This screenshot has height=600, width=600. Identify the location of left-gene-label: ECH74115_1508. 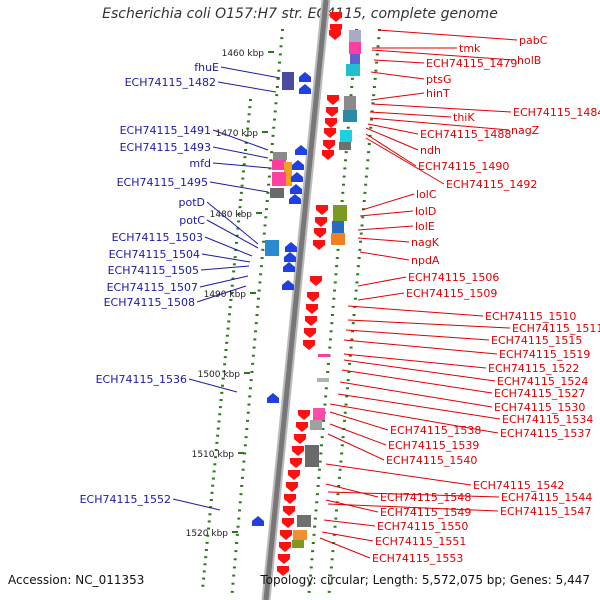
(149, 302).